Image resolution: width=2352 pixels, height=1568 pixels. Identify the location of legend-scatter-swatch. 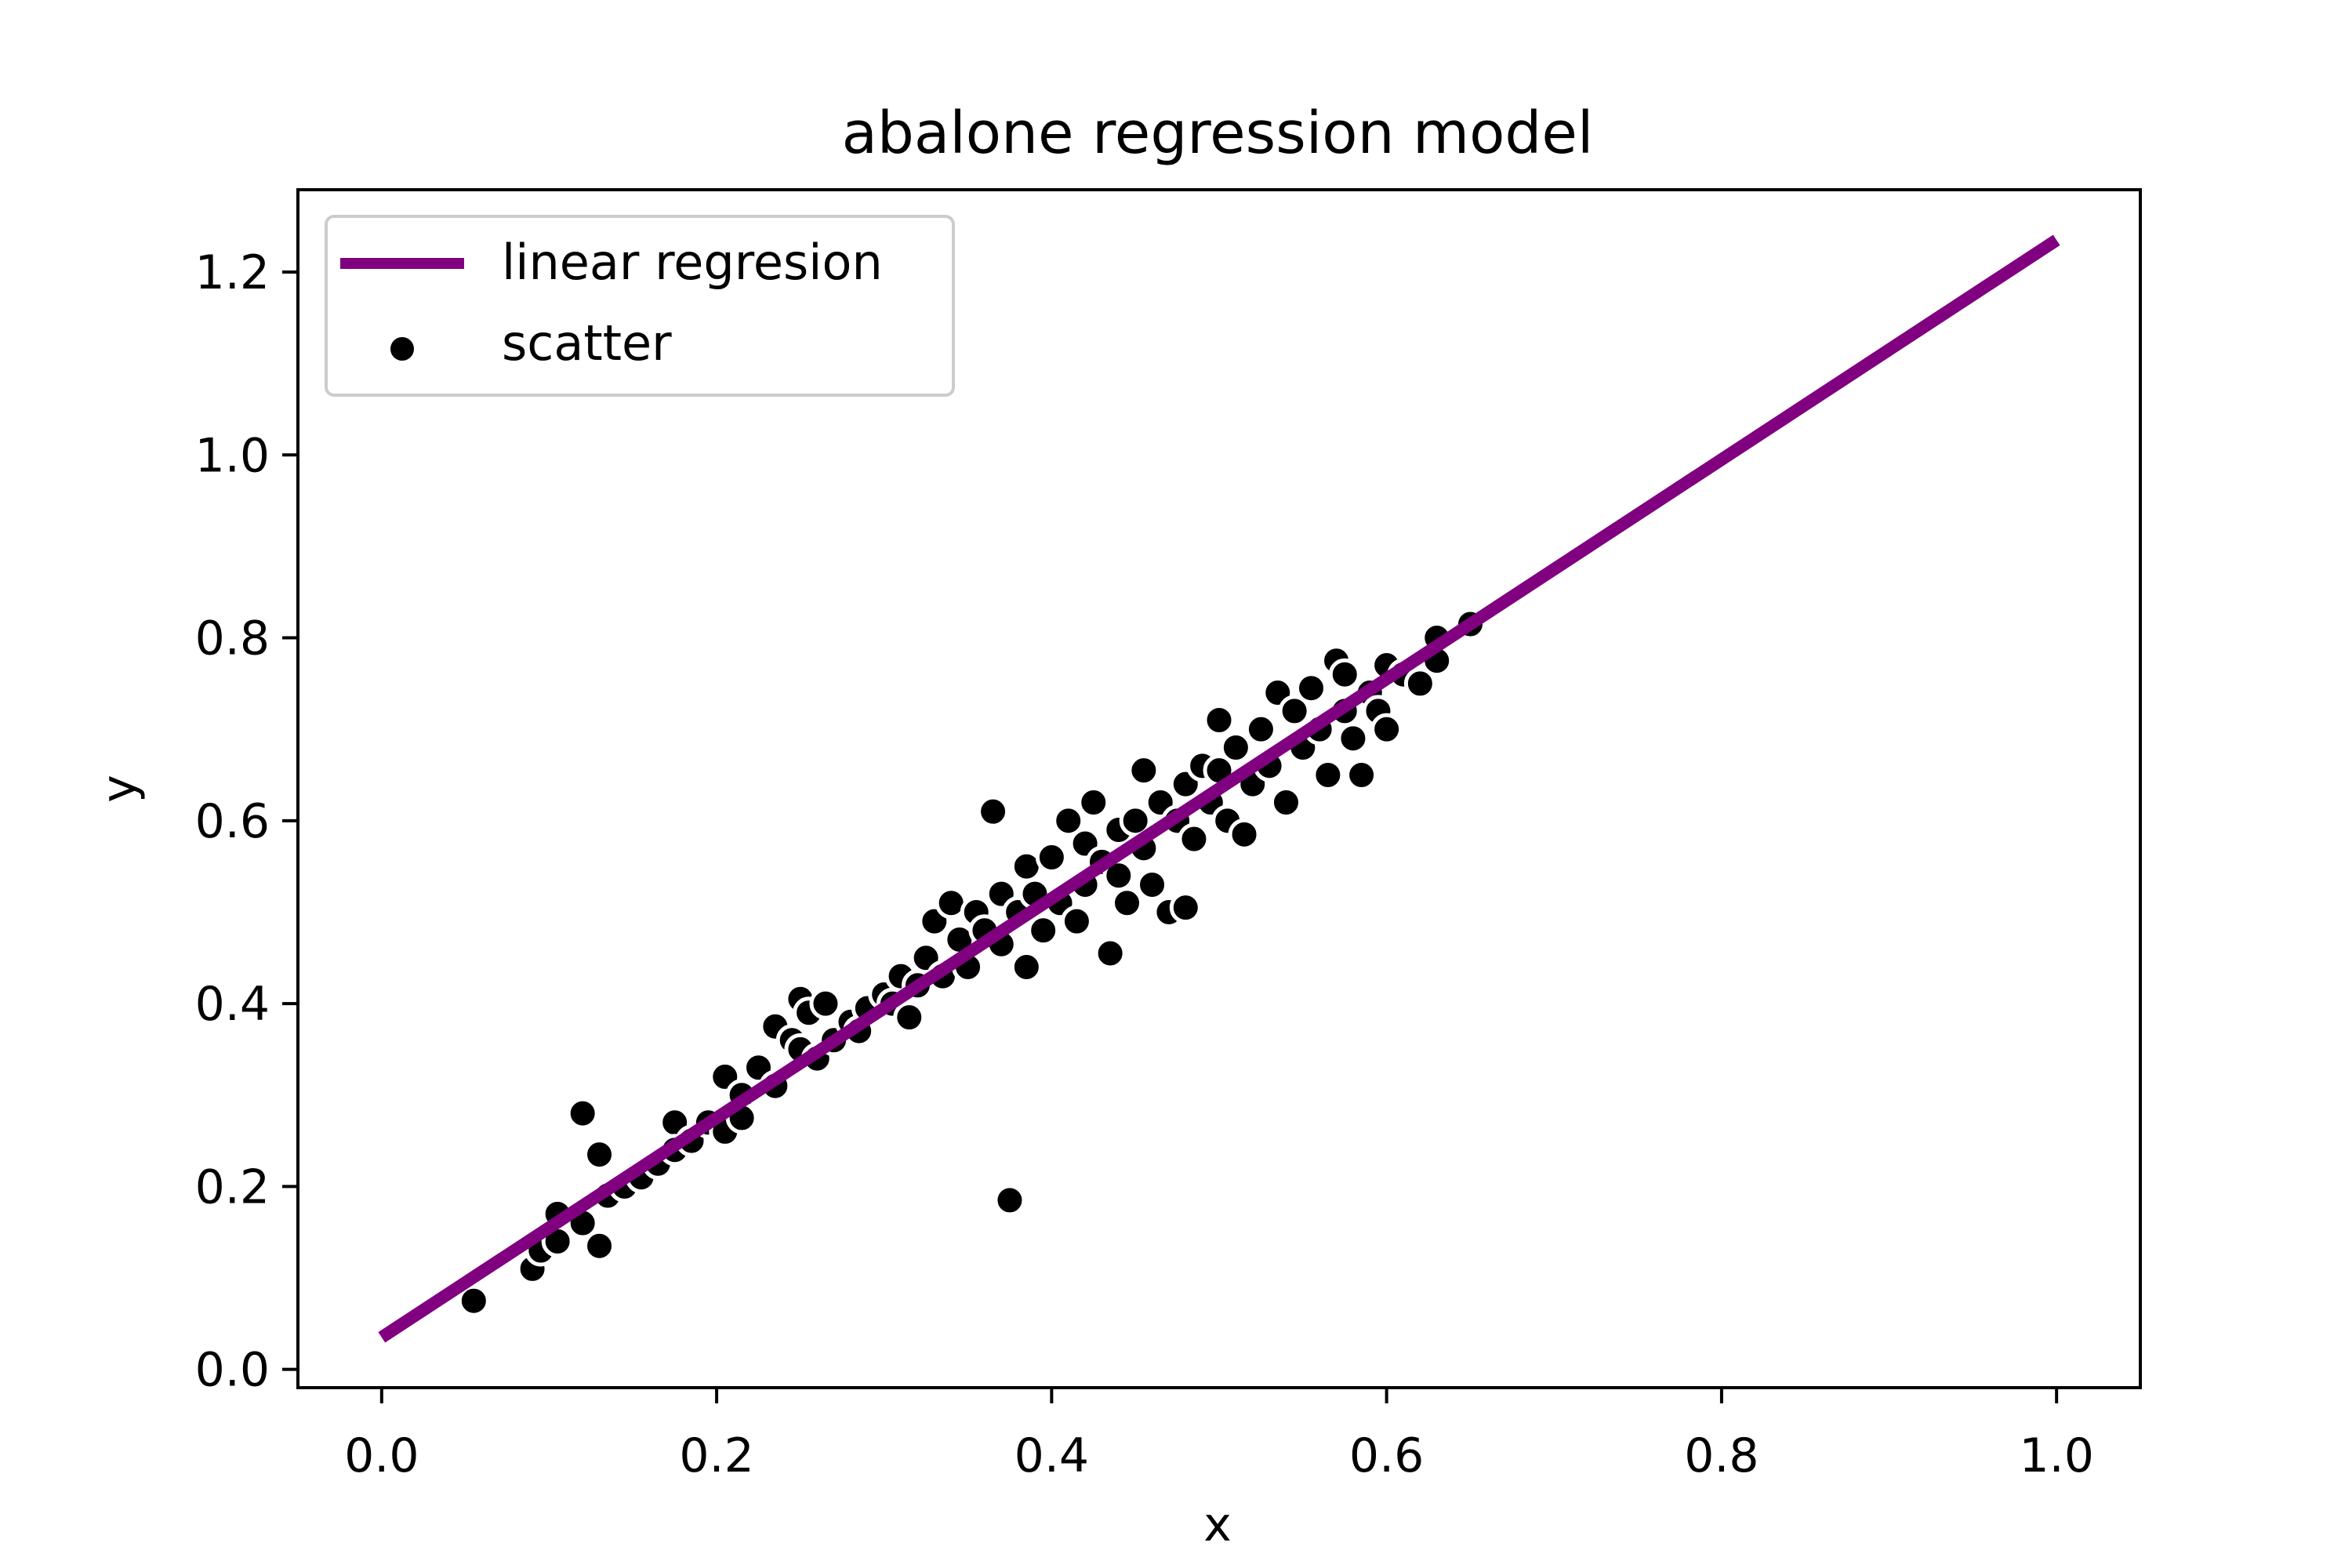
(402, 349).